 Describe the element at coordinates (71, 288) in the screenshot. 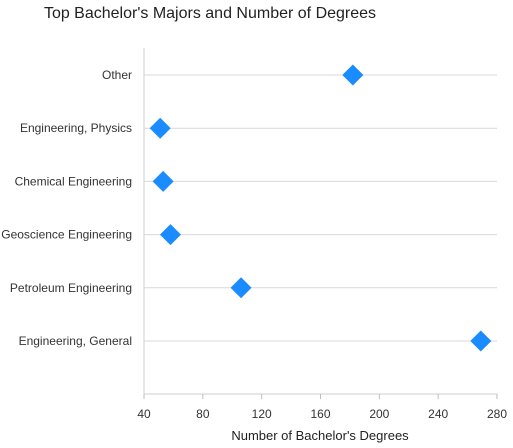

I see `category-label: Petroleum Engineering` at that location.